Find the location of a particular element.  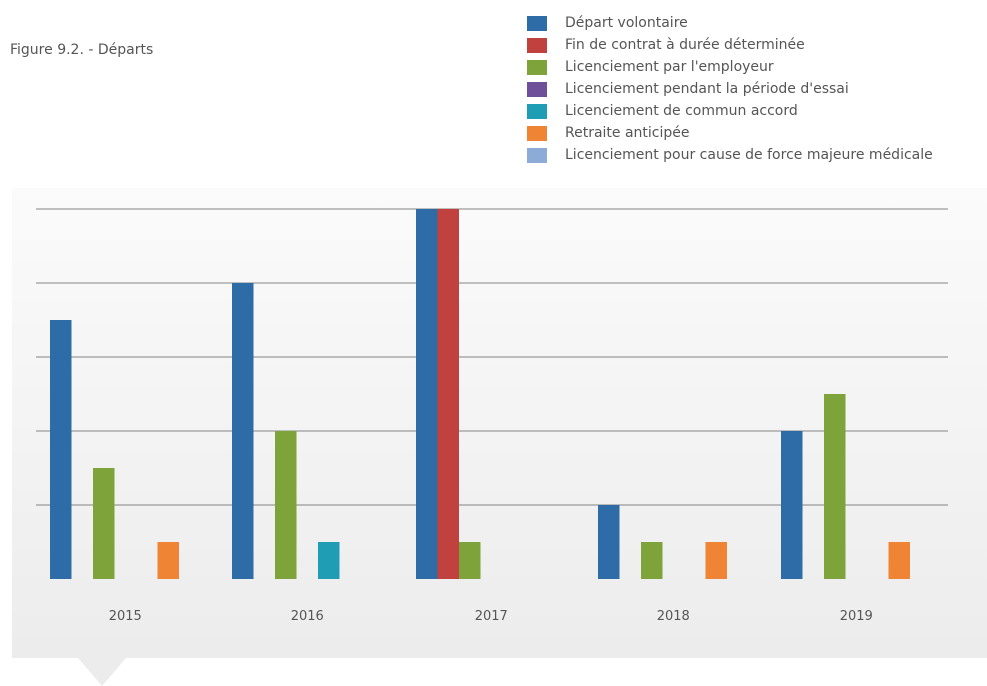

panel-pointer is located at coordinates (102, 672).